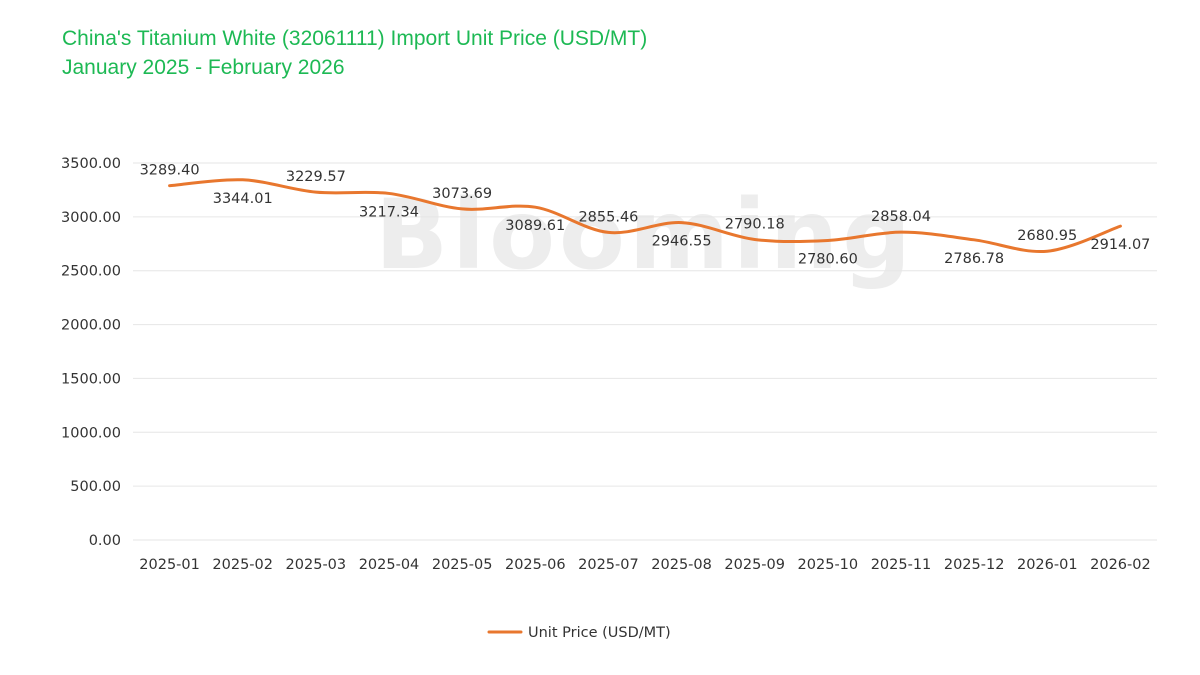 This screenshot has width=1200, height=675. What do you see at coordinates (91, 326) in the screenshot?
I see `y-tick-label: 2000.00` at bounding box center [91, 326].